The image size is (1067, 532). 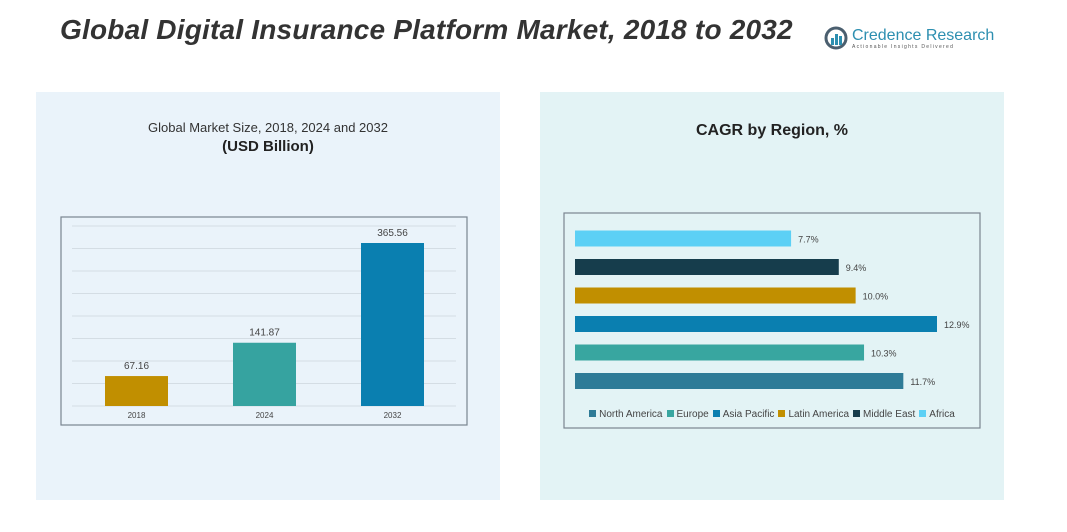 I want to click on bar-2018, so click(x=136, y=391).